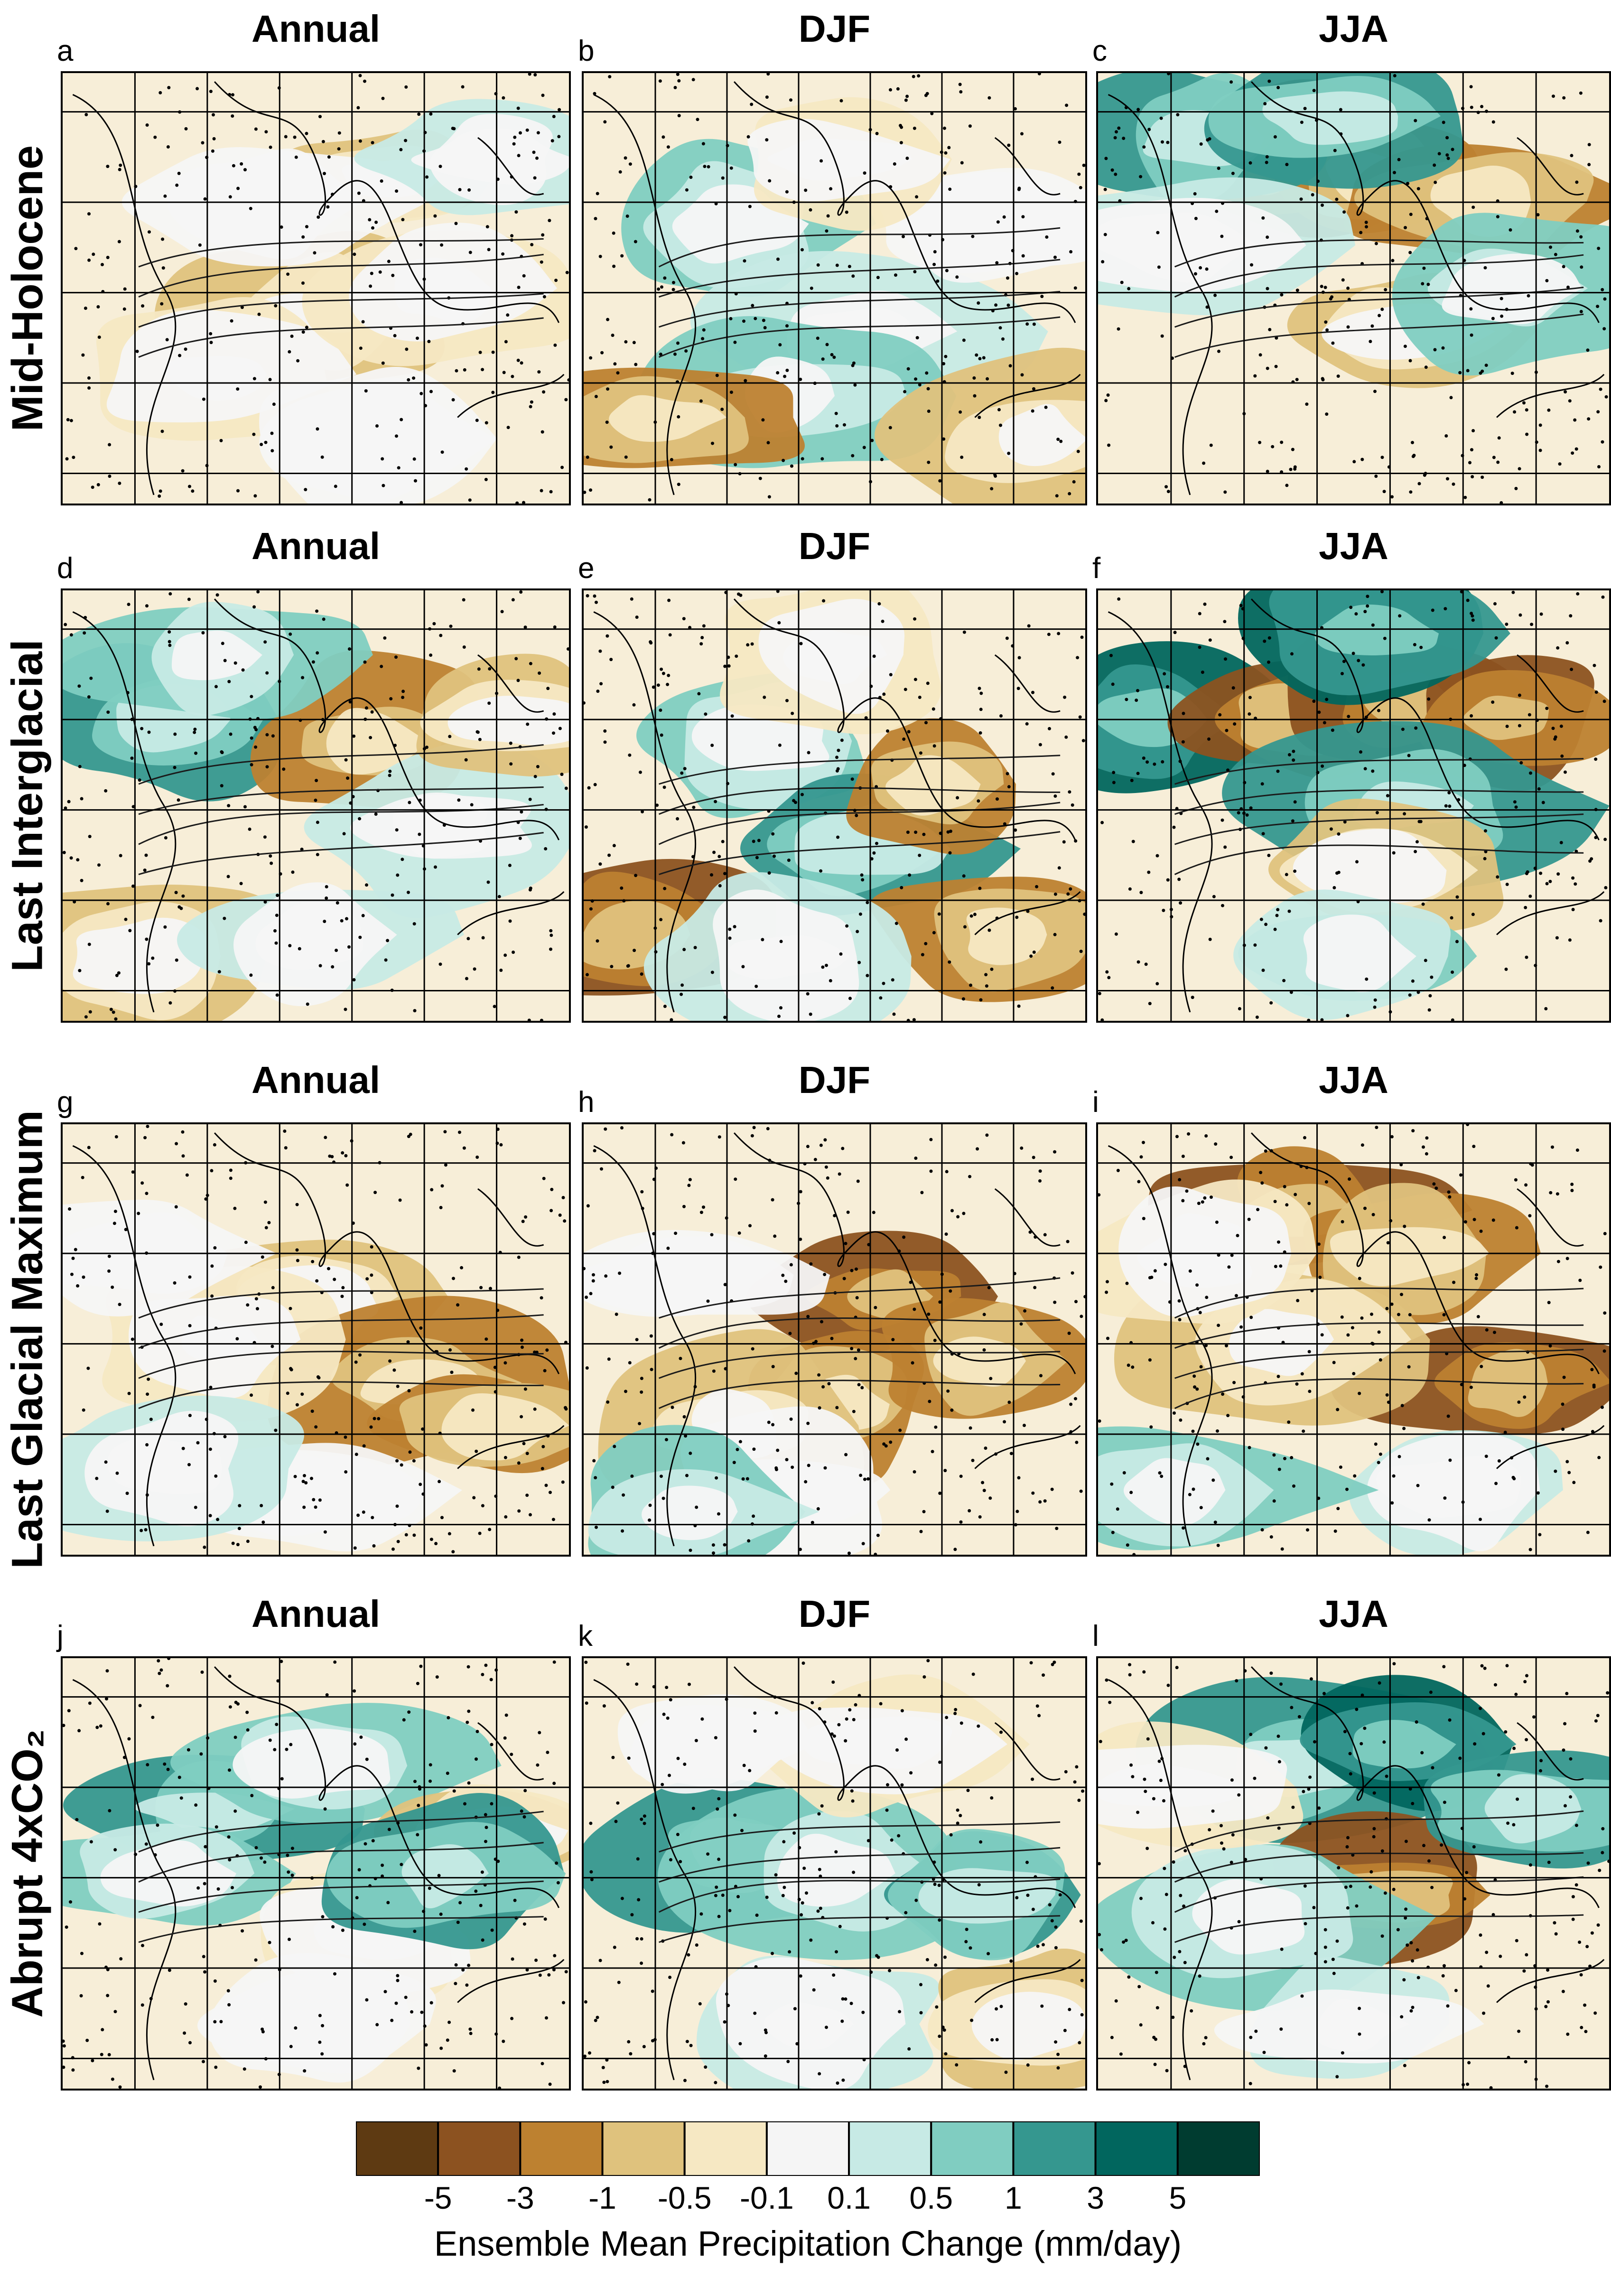 Image resolution: width=1611 pixels, height=2296 pixels. I want to click on map-i, so click(1354, 1340).